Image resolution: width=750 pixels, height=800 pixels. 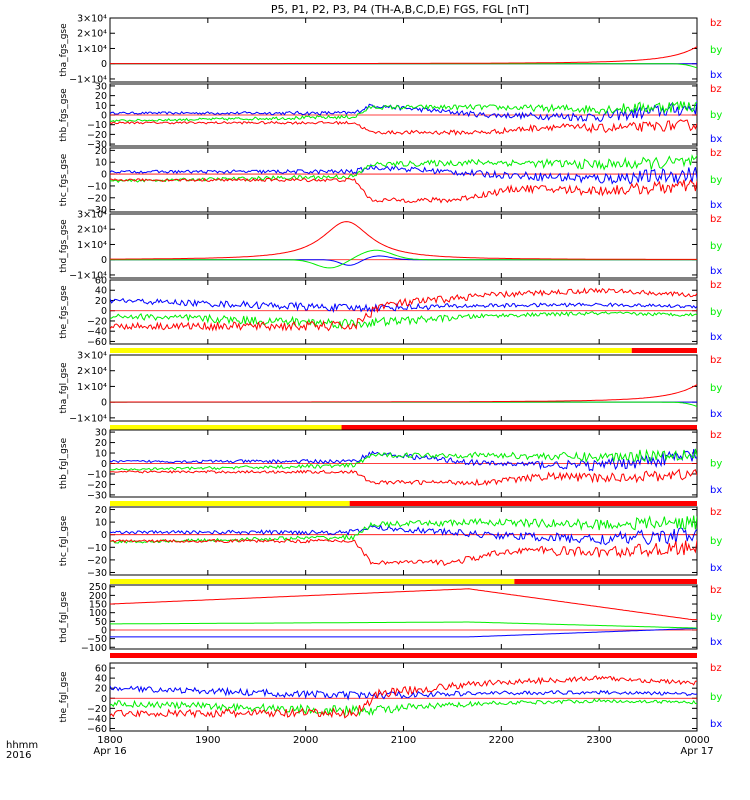 I want to click on panel-ylabel: thd_fgs_gse, so click(x=64, y=246).